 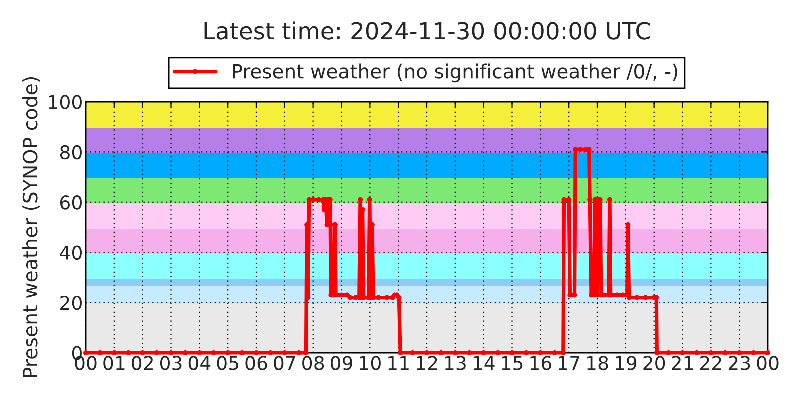 What do you see at coordinates (227, 363) in the screenshot?
I see `x-tick-label: 05` at bounding box center [227, 363].